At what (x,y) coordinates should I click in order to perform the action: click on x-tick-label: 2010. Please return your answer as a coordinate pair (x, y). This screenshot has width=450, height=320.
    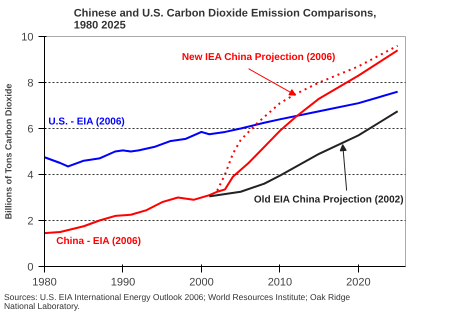
    Looking at the image, I should click on (280, 282).